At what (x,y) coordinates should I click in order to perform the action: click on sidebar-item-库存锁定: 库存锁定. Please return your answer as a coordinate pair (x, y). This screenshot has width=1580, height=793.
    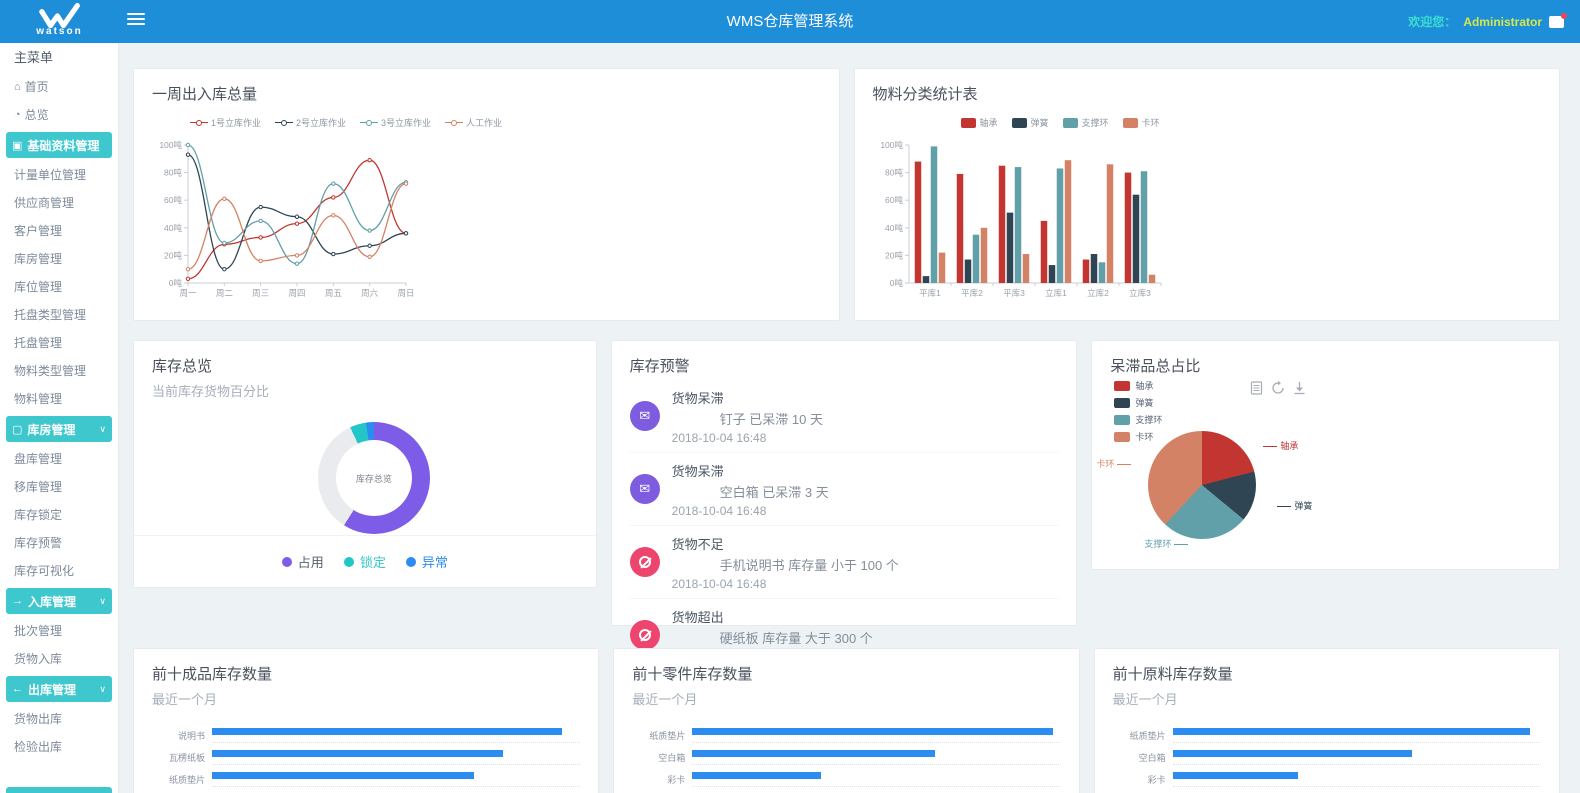
    Looking at the image, I should click on (59, 515).